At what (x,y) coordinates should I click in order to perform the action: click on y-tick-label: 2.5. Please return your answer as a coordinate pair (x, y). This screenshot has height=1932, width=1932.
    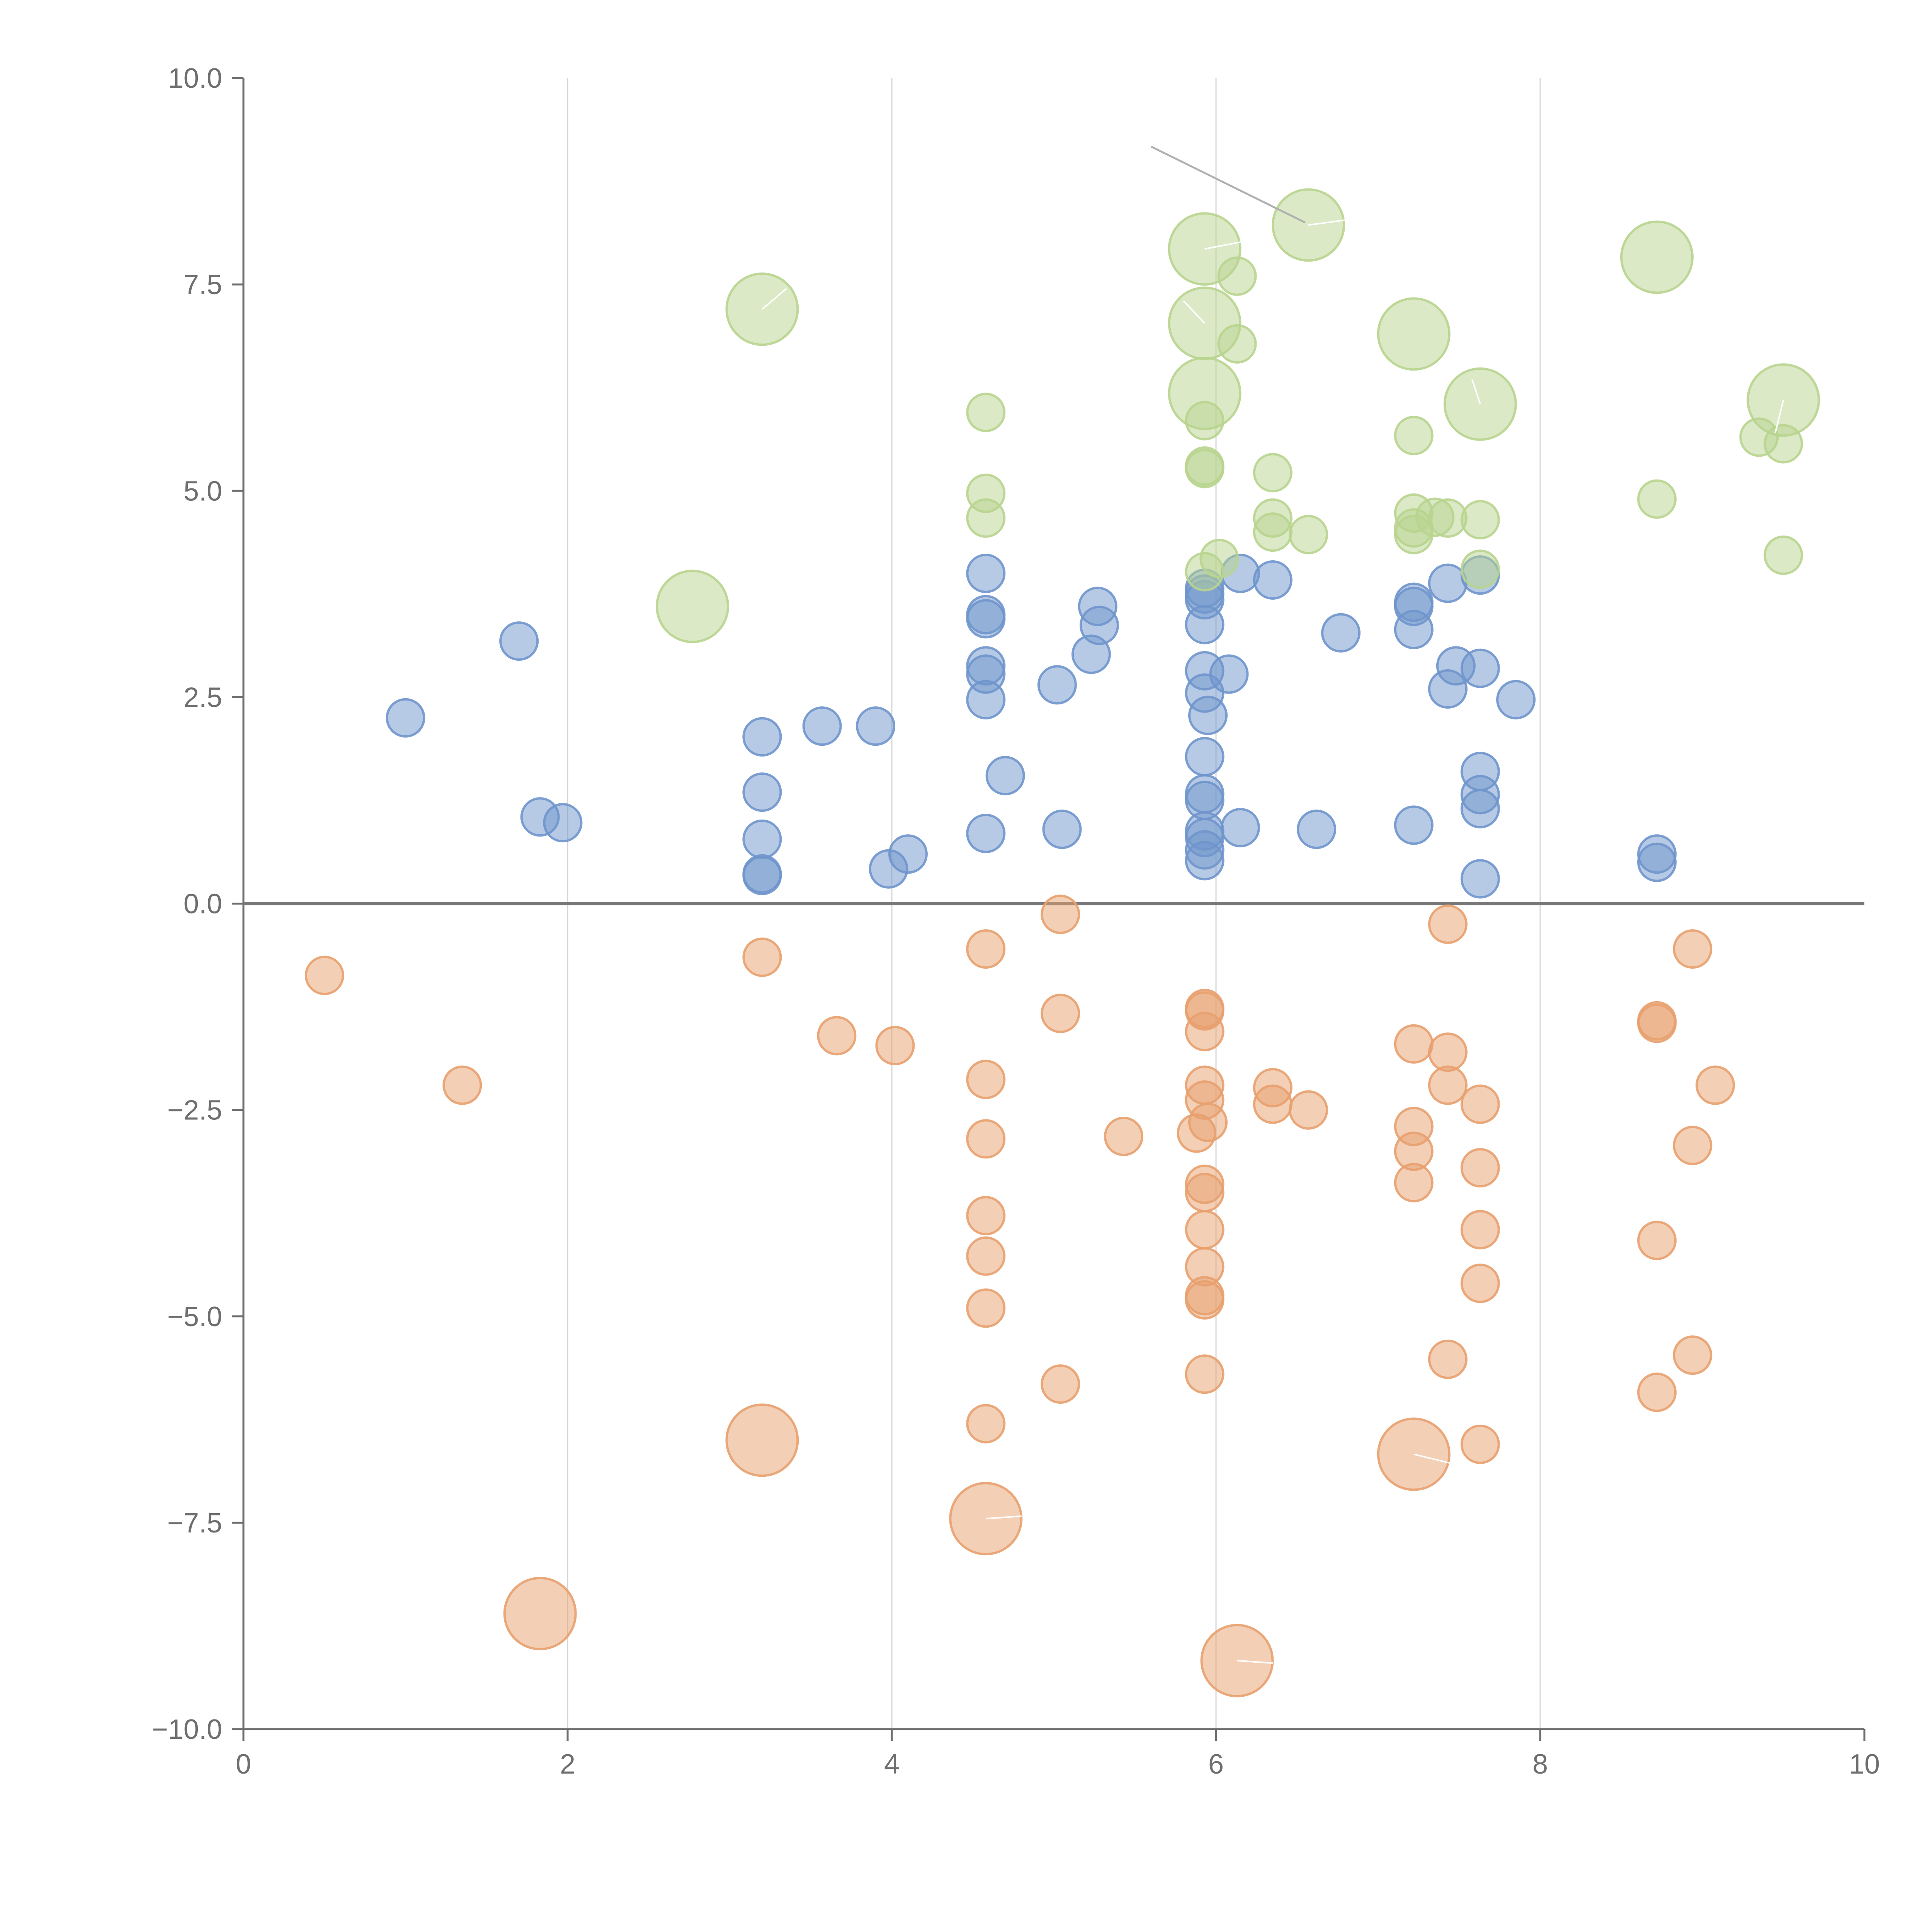
    Looking at the image, I should click on (203, 698).